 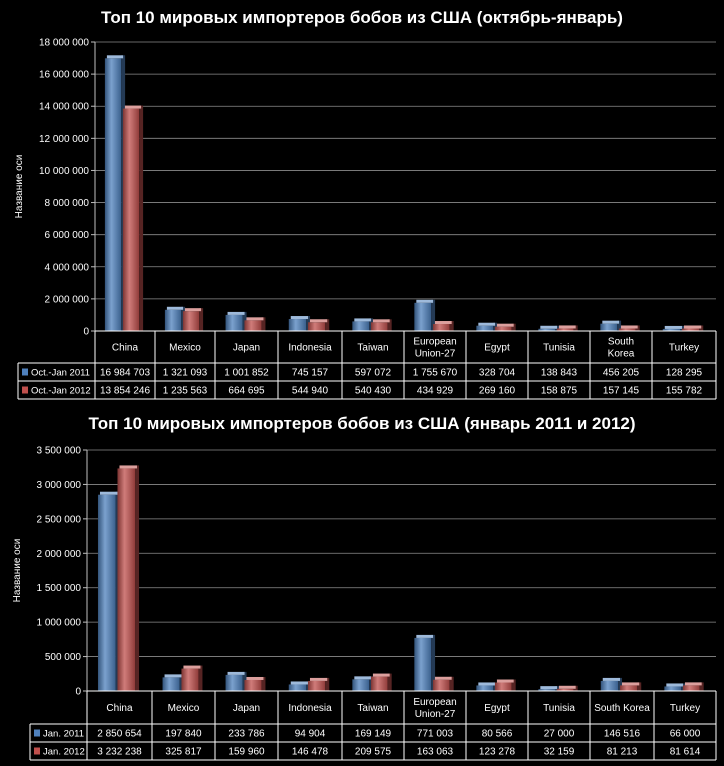 I want to click on y-axis-label: Название оси, so click(x=17, y=571).